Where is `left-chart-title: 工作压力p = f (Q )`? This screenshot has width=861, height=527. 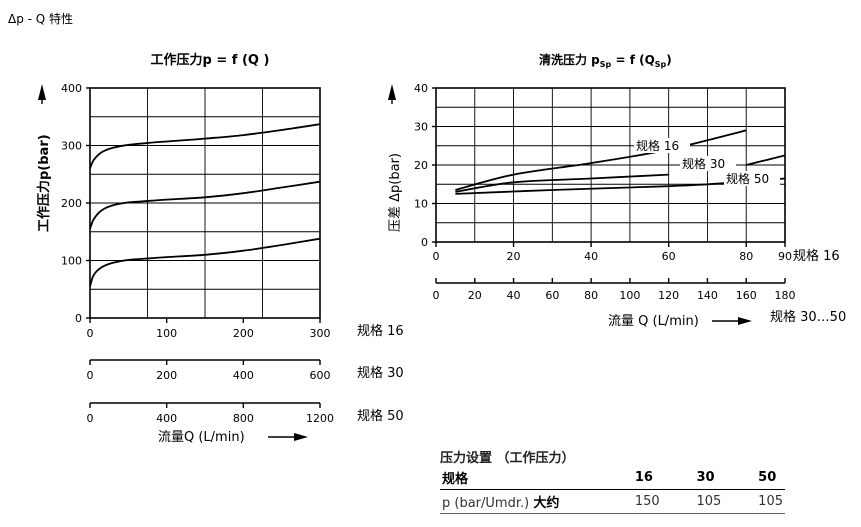 left-chart-title: 工作压力p = f (Q ) is located at coordinates (210, 60).